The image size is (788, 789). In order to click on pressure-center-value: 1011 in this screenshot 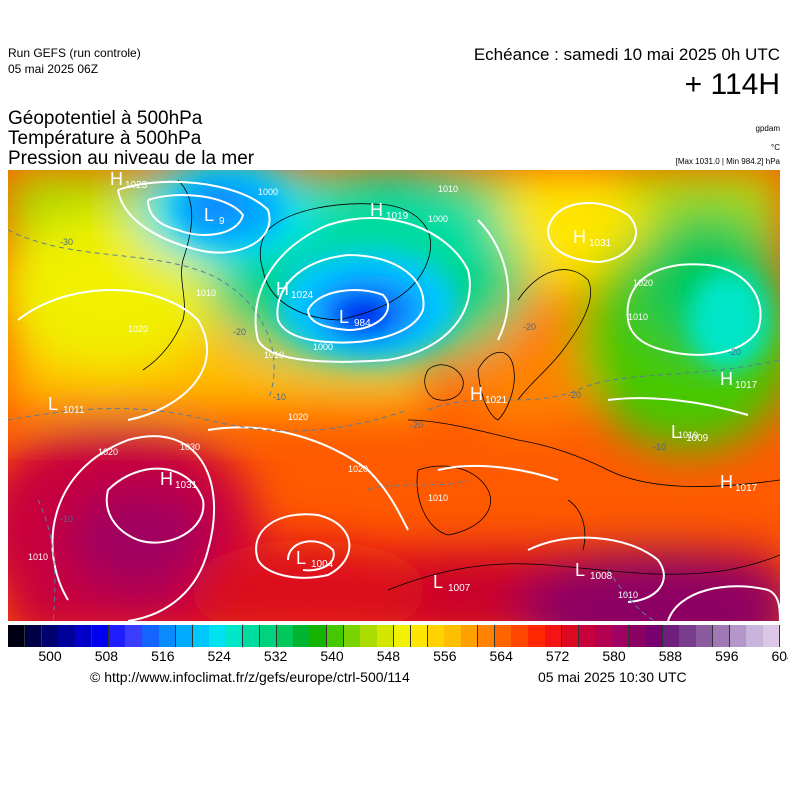, I will do `click(74, 410)`.